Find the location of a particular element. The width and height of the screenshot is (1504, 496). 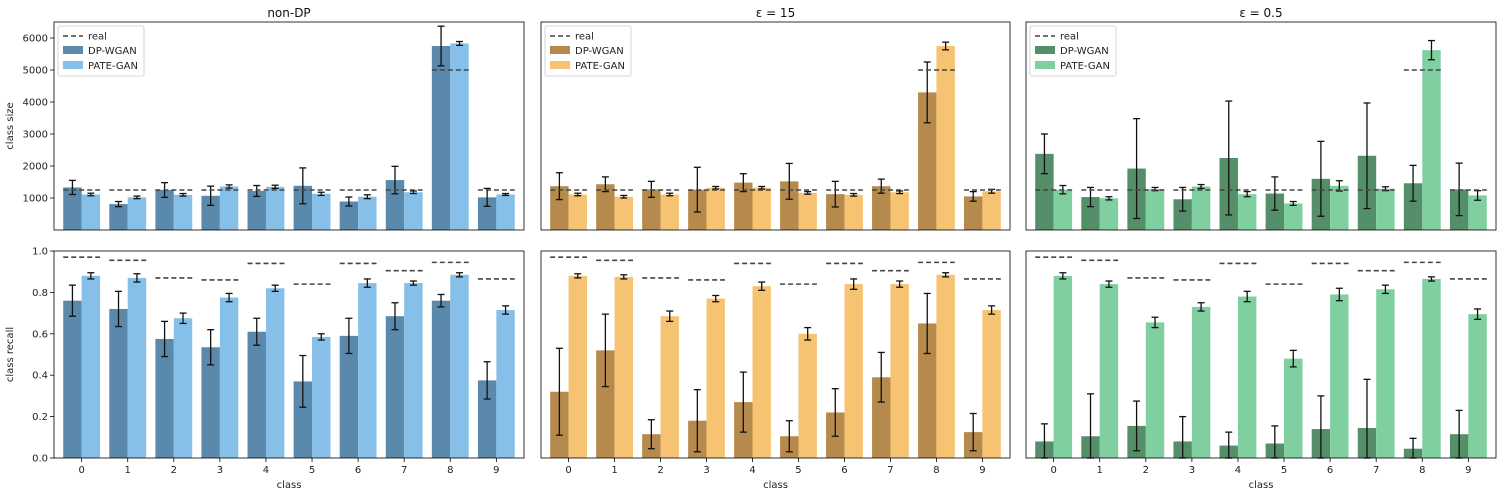

legend-dpwgan-swatch is located at coordinates (73, 50).